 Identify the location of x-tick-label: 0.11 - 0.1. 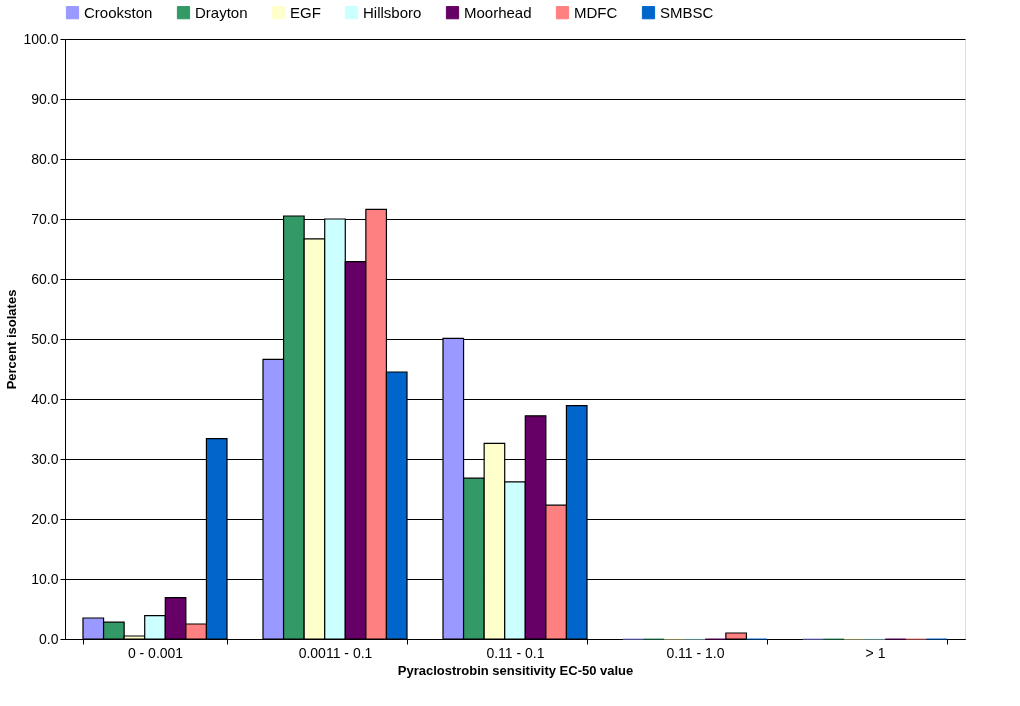
(515, 652).